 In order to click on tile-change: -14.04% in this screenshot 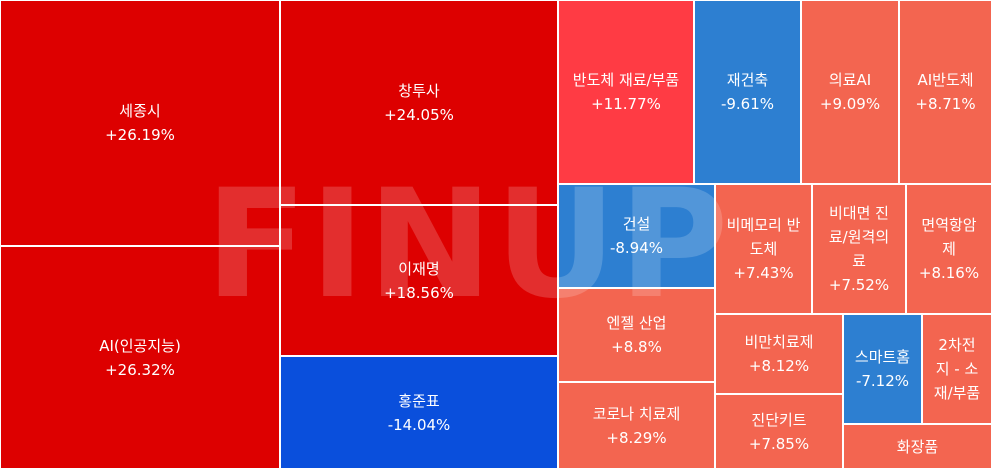, I will do `click(419, 424)`.